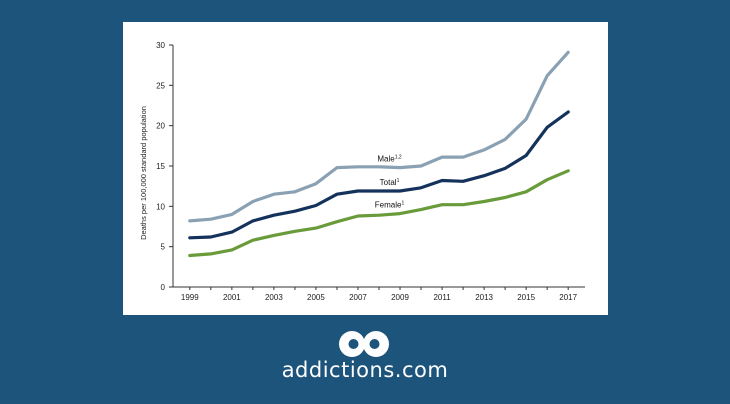 This screenshot has height=404, width=730. What do you see at coordinates (163, 287) in the screenshot?
I see `y-tick-label: 0` at bounding box center [163, 287].